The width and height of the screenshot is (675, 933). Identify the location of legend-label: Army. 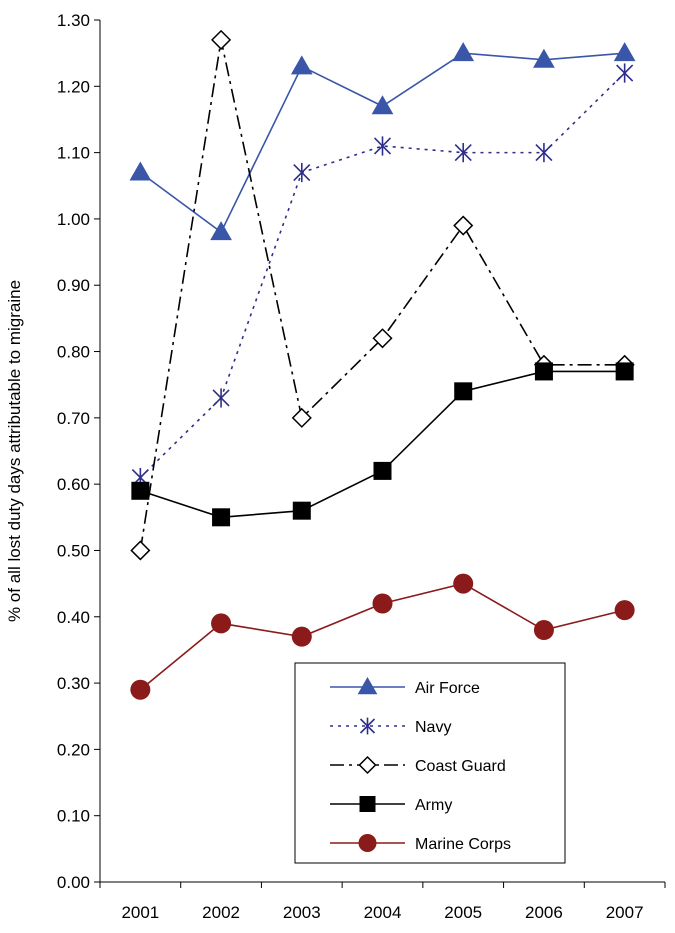
(433, 805).